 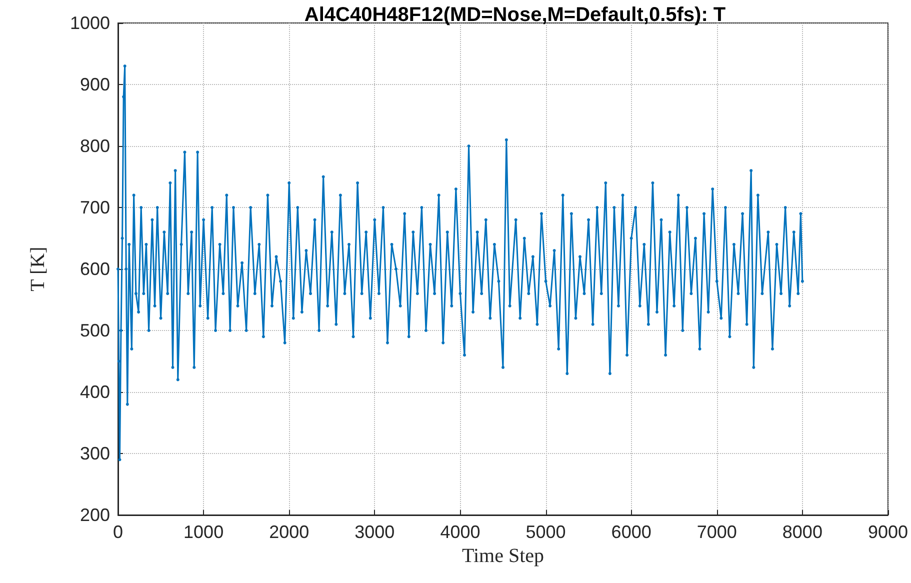 I want to click on x-tick-label: 5000, so click(x=546, y=532).